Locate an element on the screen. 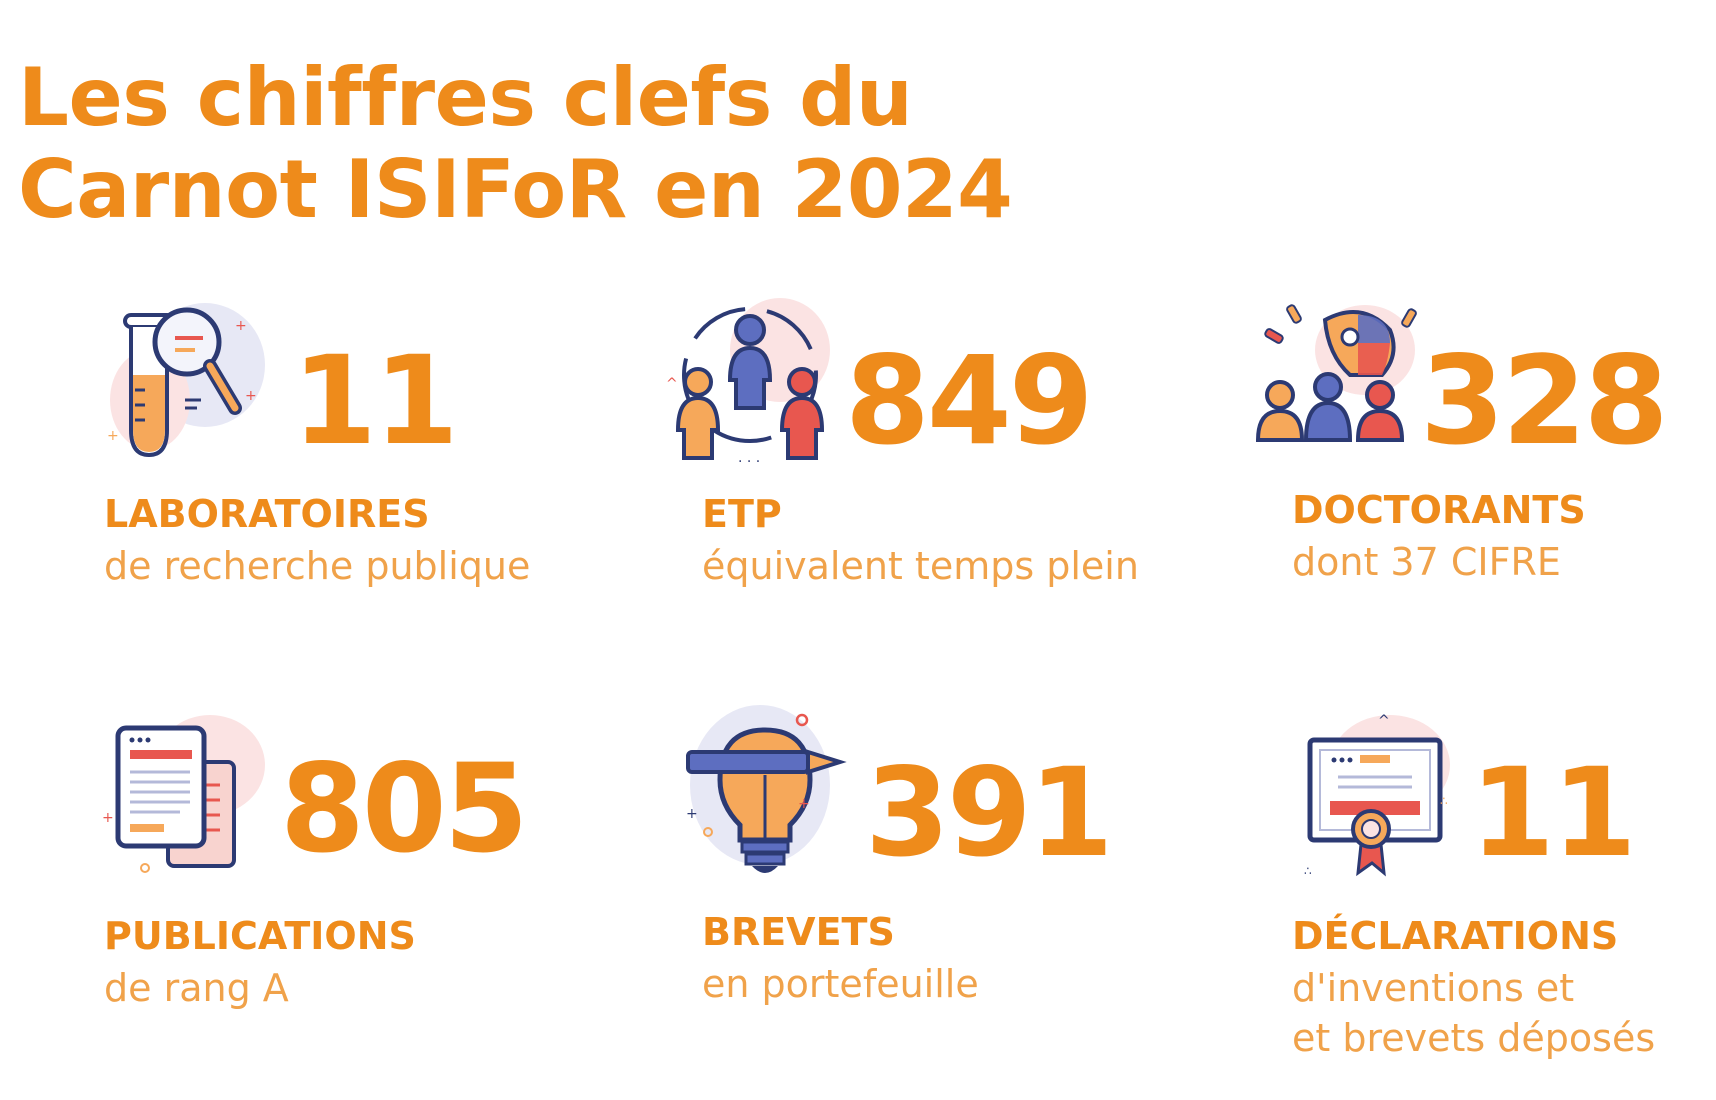 The width and height of the screenshot is (1716, 1100). team-people-icon: ^ · · · is located at coordinates (747, 380).